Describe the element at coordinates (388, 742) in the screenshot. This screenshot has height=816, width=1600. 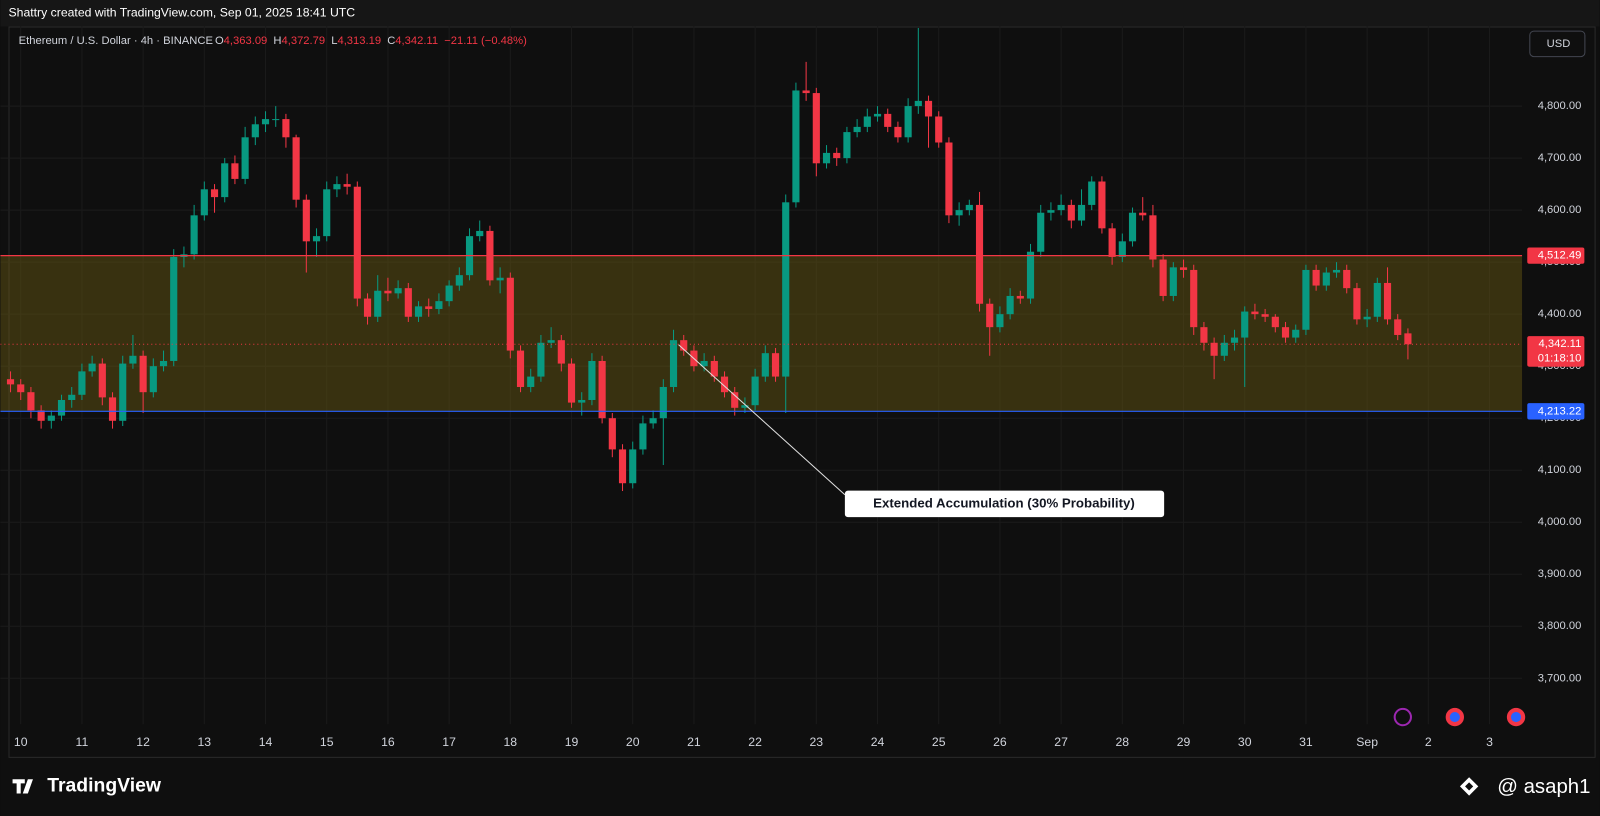
I see `x-tick-label: 16` at that location.